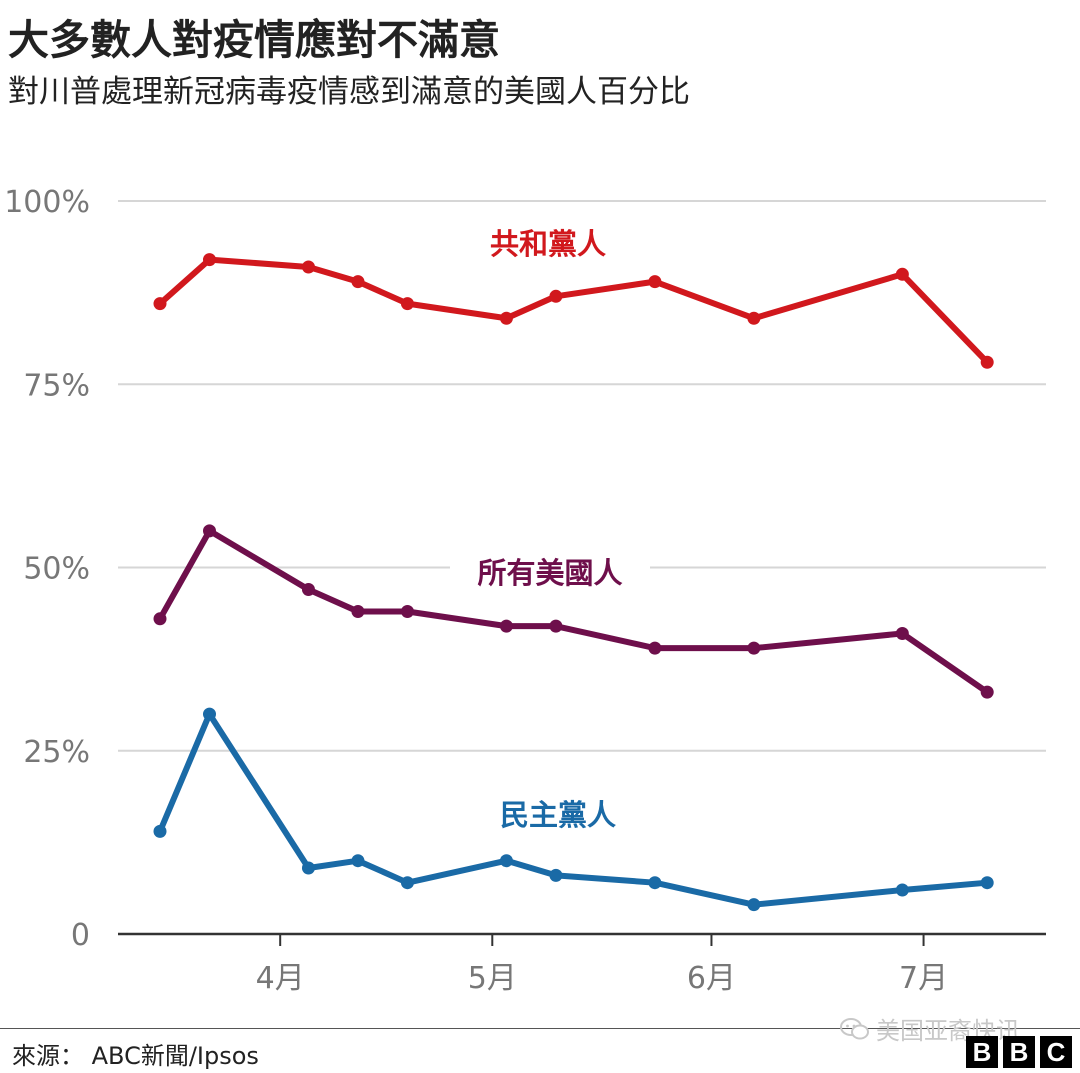 Image resolution: width=1080 pixels, height=1073 pixels. Describe the element at coordinates (1056, 1052) in the screenshot. I see `logo-letter: C` at that location.